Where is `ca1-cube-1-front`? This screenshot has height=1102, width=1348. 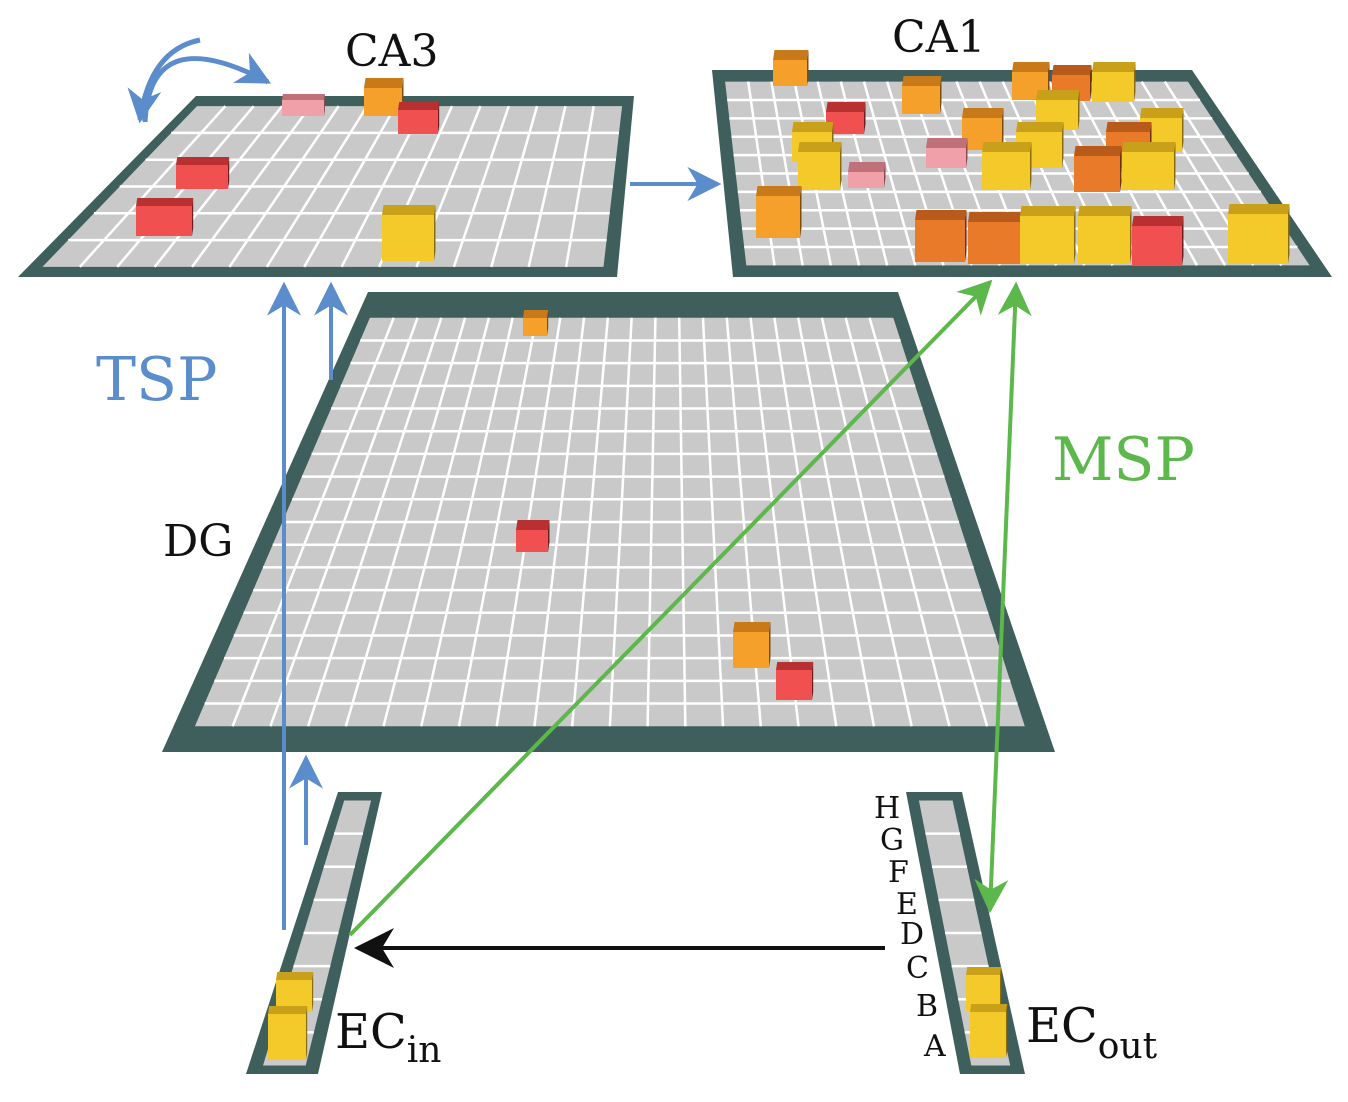
ca1-cube-1-front is located at coordinates (790, 73).